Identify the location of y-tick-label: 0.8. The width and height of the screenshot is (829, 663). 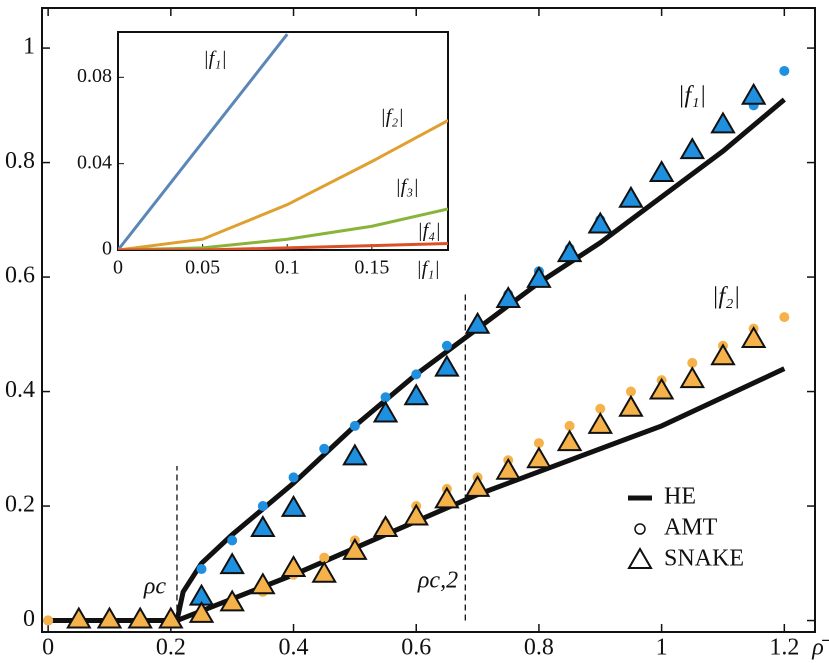
(20, 161).